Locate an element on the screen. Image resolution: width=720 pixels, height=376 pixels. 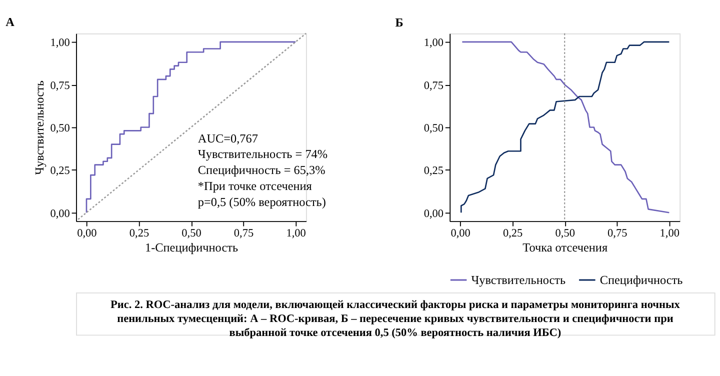
annotation: *При точке отсечения is located at coordinates (255, 186).